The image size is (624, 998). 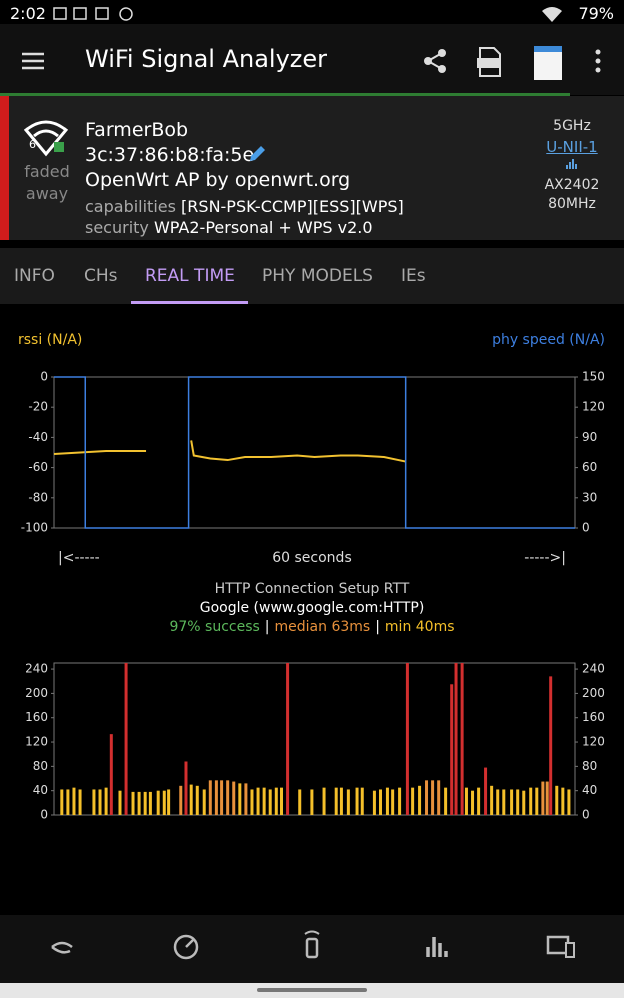 I want to click on status-icons, so click(x=93, y=14).